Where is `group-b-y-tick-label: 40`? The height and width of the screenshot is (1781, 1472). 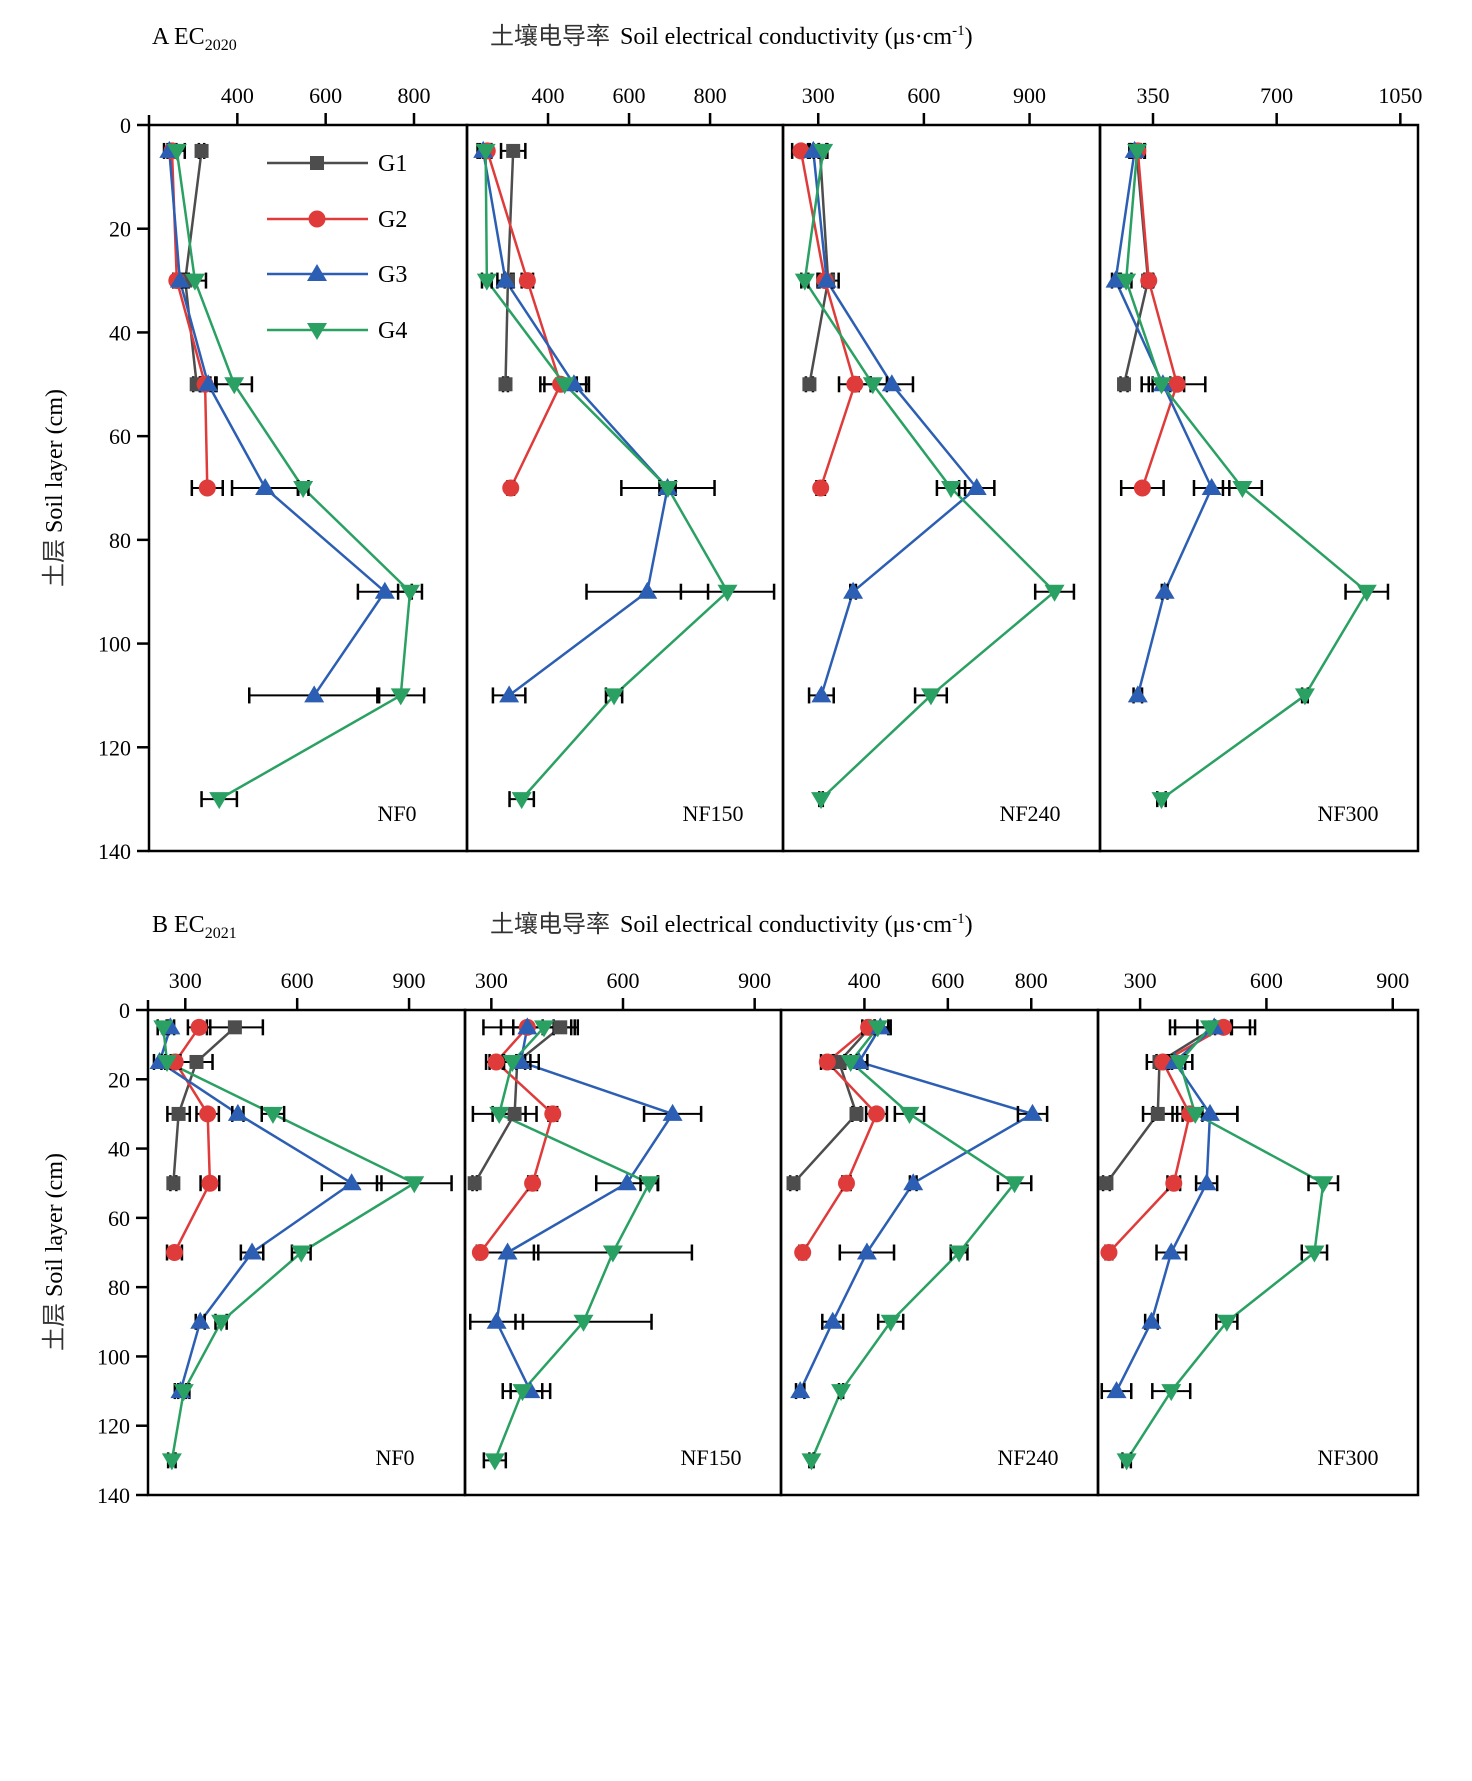
group-b-y-tick-label: 40 is located at coordinates (119, 1149).